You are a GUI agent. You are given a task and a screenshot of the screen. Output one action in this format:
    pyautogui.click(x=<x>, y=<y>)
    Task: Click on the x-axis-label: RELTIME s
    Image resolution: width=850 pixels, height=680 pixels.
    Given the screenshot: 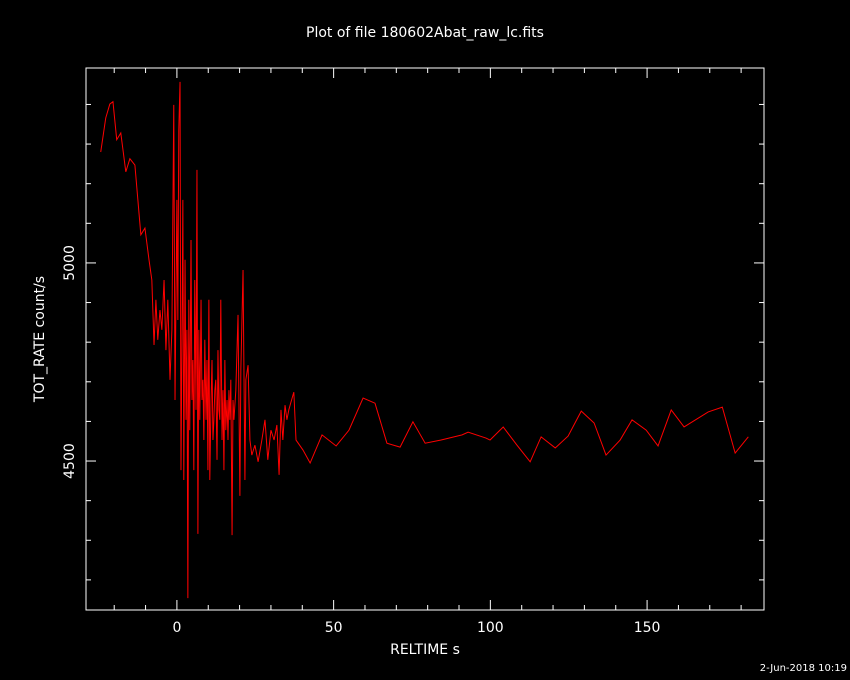 What is the action you would take?
    pyautogui.click(x=425, y=650)
    